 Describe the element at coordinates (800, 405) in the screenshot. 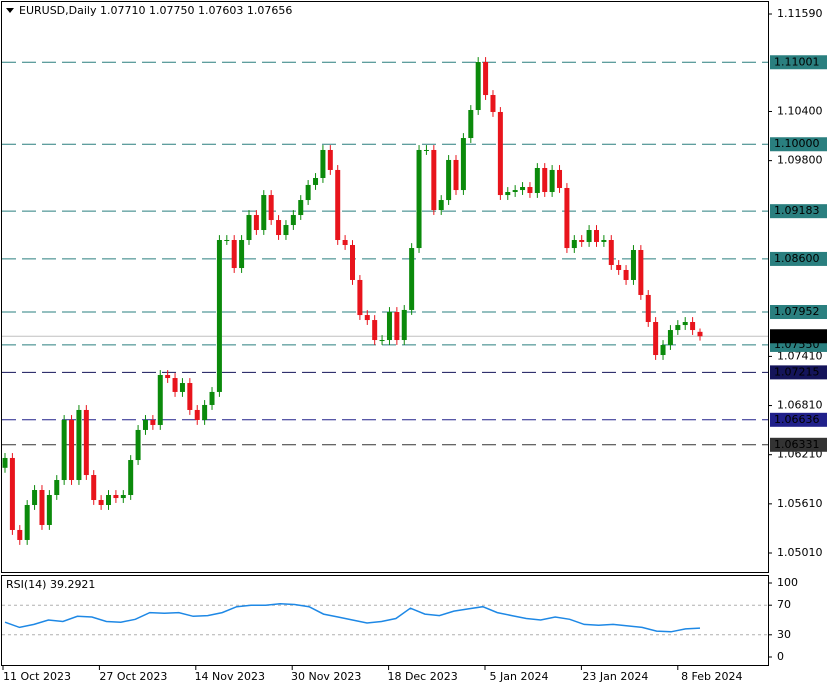

I see `y-tick-label: 1.06810` at that location.